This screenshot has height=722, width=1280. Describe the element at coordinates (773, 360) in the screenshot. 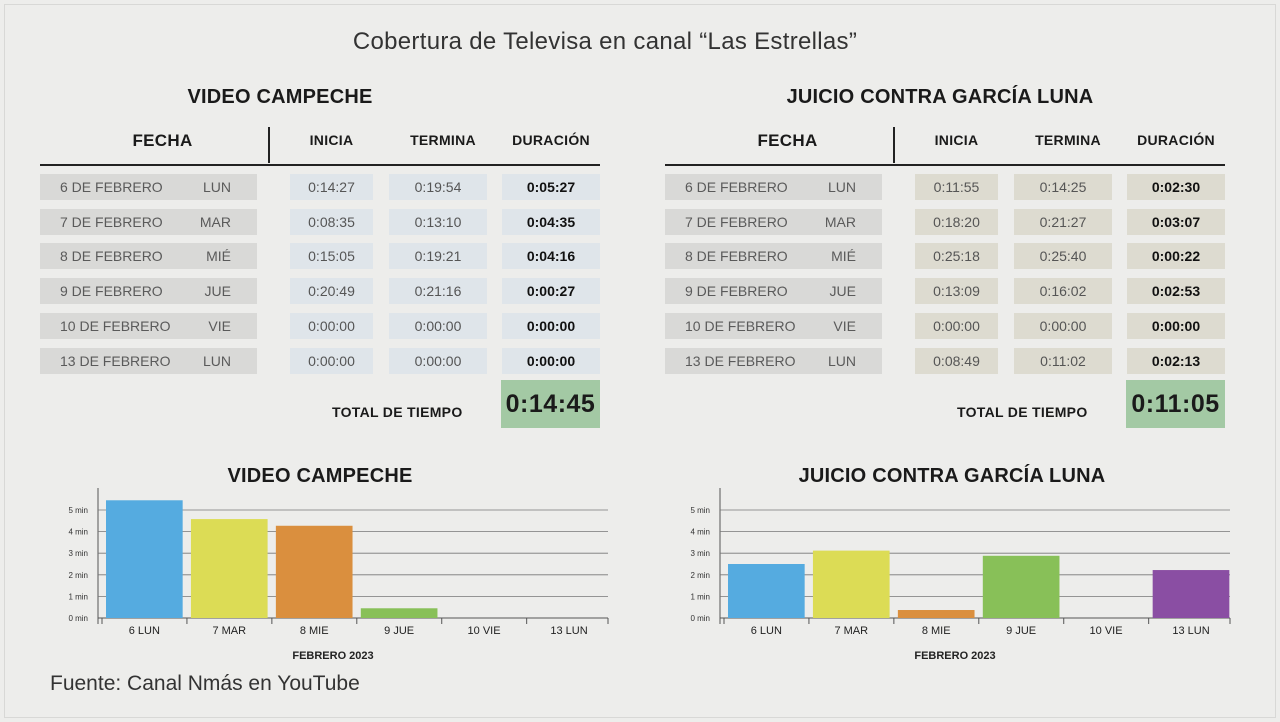

I see `row-date-cell: 13 DE FEBRERO LUN` at that location.